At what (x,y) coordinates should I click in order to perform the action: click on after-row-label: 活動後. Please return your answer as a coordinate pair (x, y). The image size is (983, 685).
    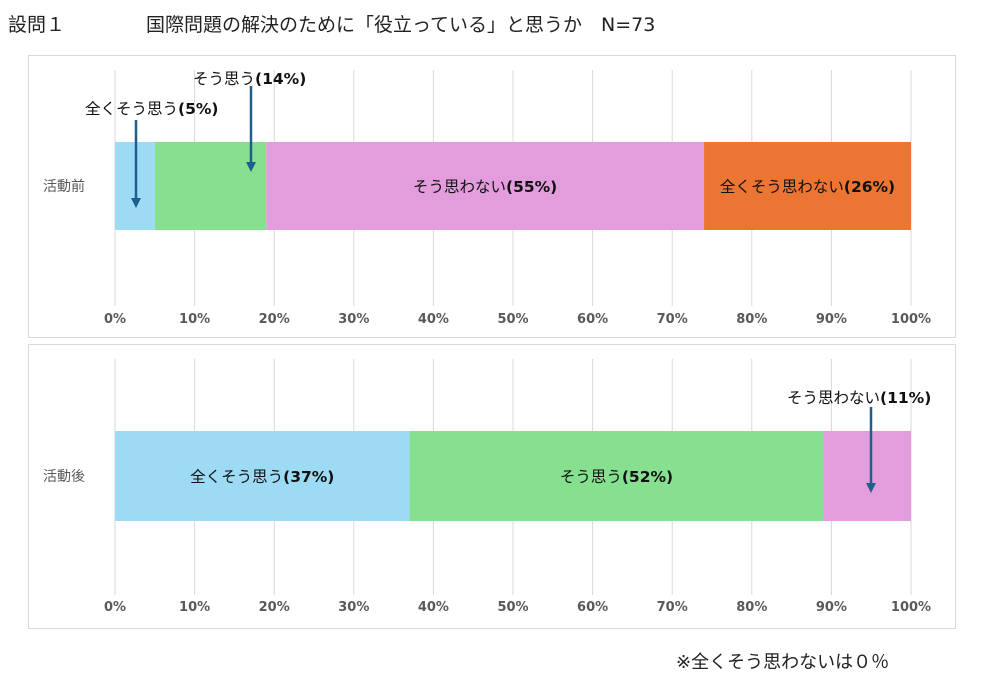
    Looking at the image, I should click on (64, 477).